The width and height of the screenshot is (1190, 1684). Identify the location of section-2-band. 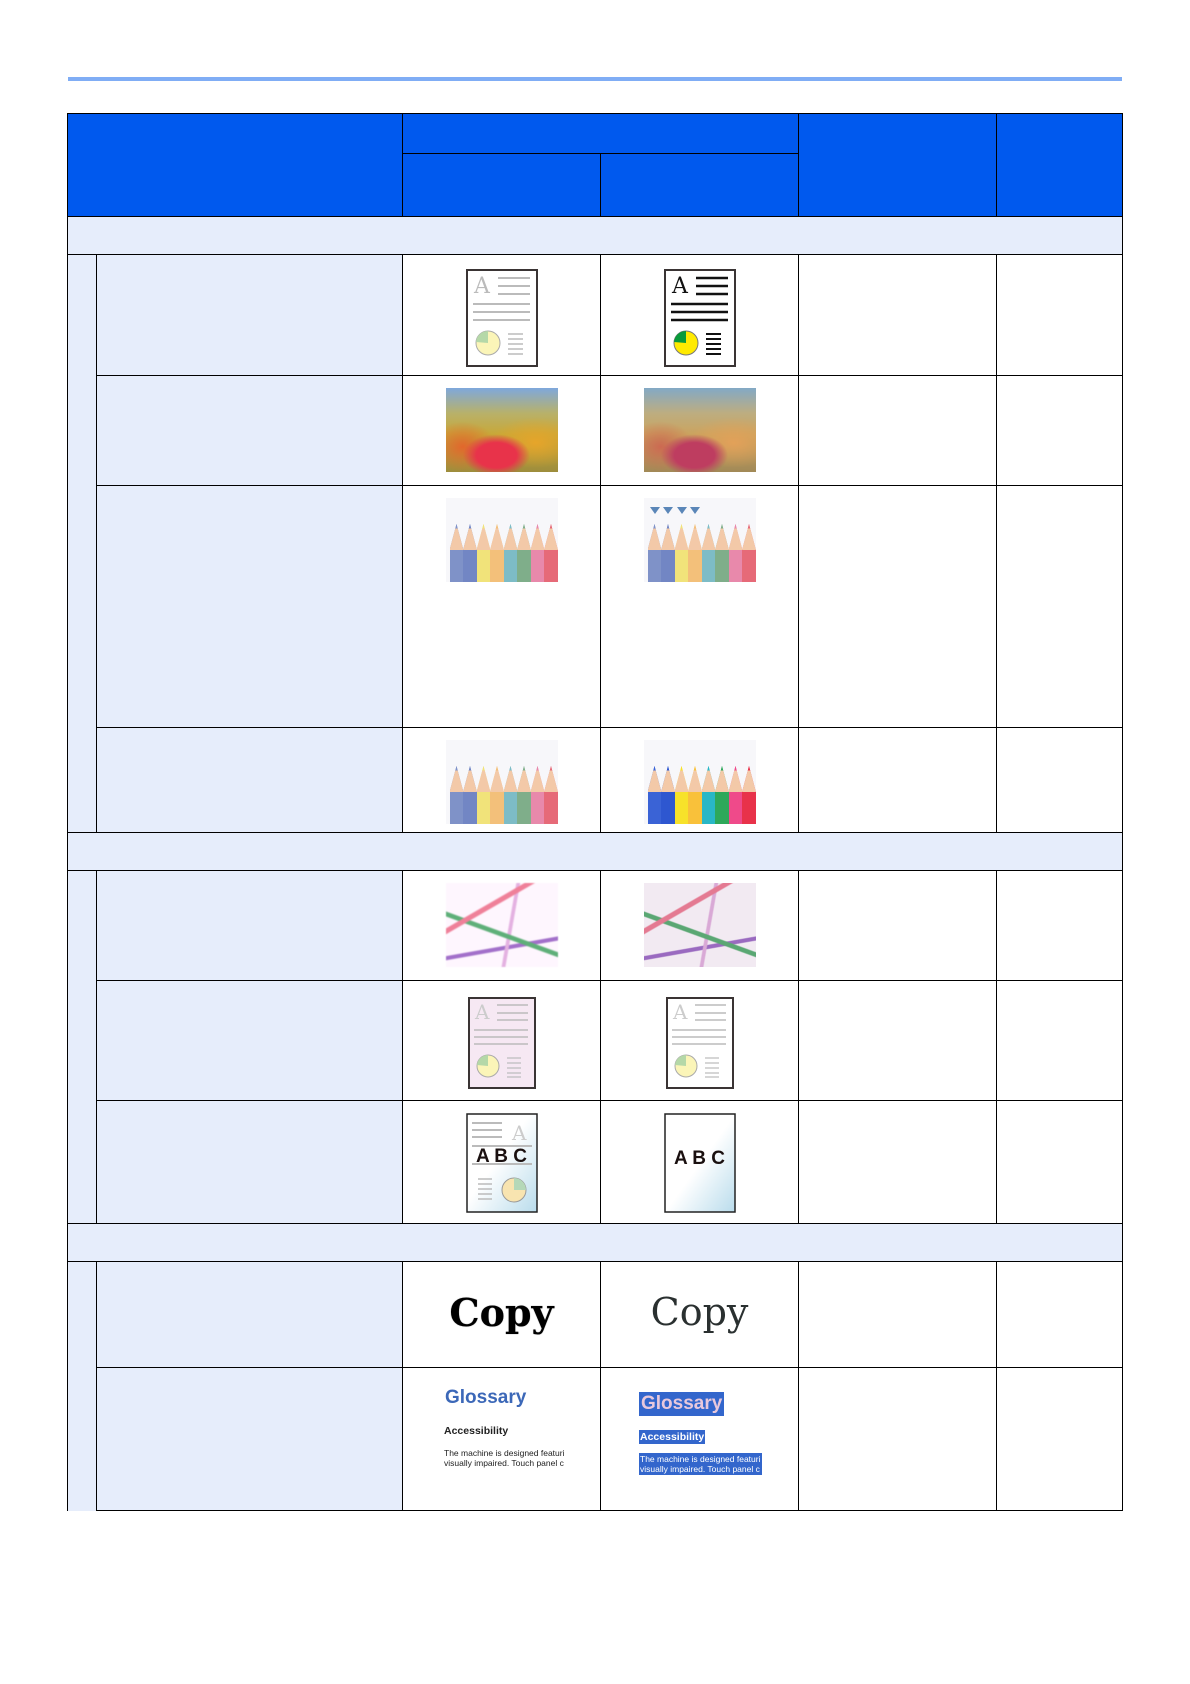
(595, 851).